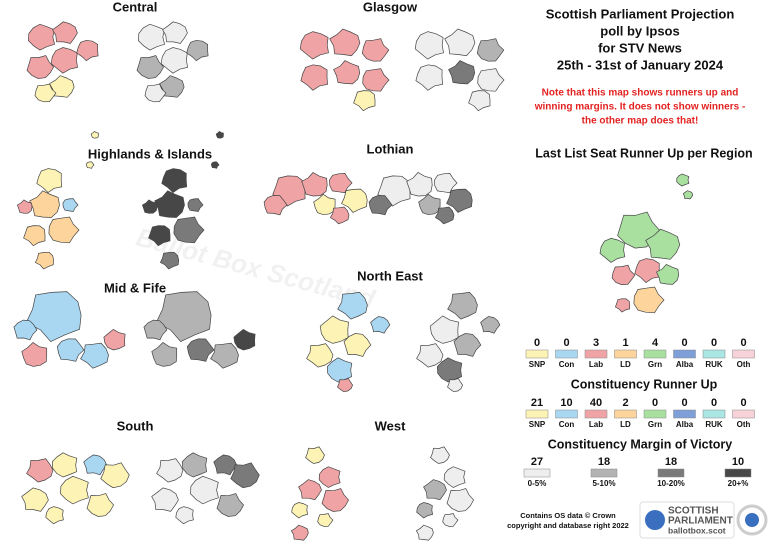 This screenshot has height=543, width=768. What do you see at coordinates (390, 425) in the screenshot?
I see `region-title: West` at bounding box center [390, 425].